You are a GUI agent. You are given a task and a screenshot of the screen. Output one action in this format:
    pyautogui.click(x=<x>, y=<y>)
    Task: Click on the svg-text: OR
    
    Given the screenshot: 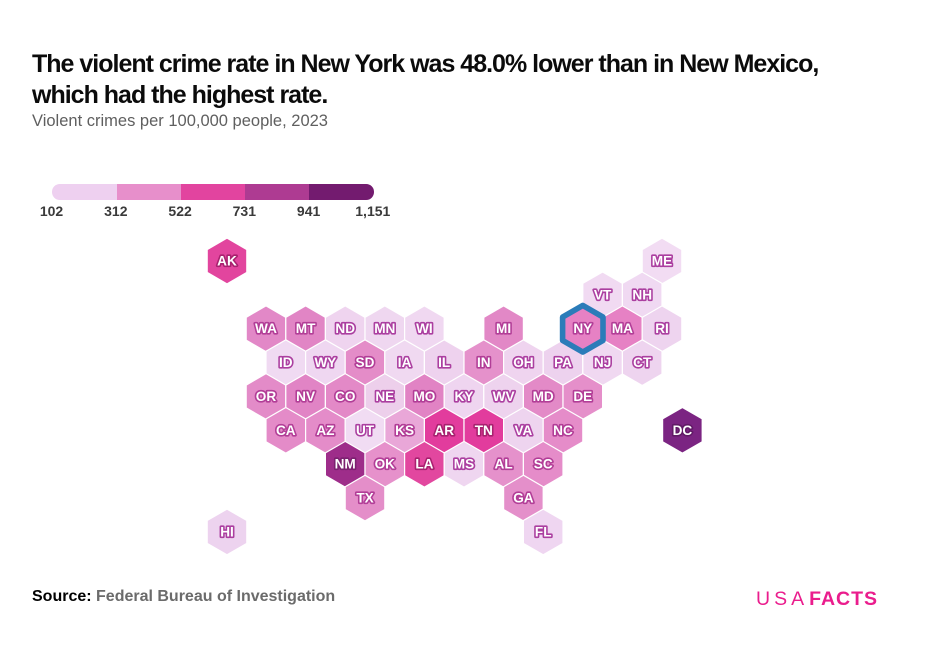 What is the action you would take?
    pyautogui.click(x=266, y=396)
    